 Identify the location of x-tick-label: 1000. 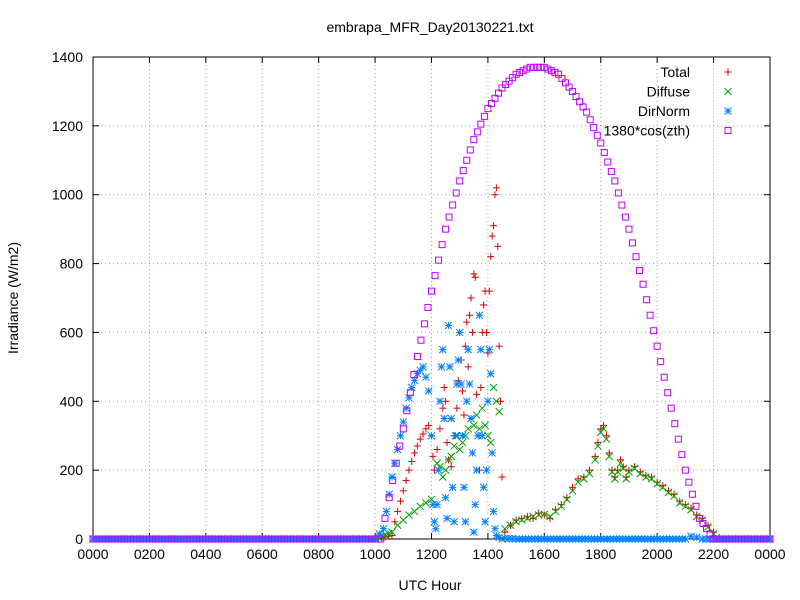
(375, 554).